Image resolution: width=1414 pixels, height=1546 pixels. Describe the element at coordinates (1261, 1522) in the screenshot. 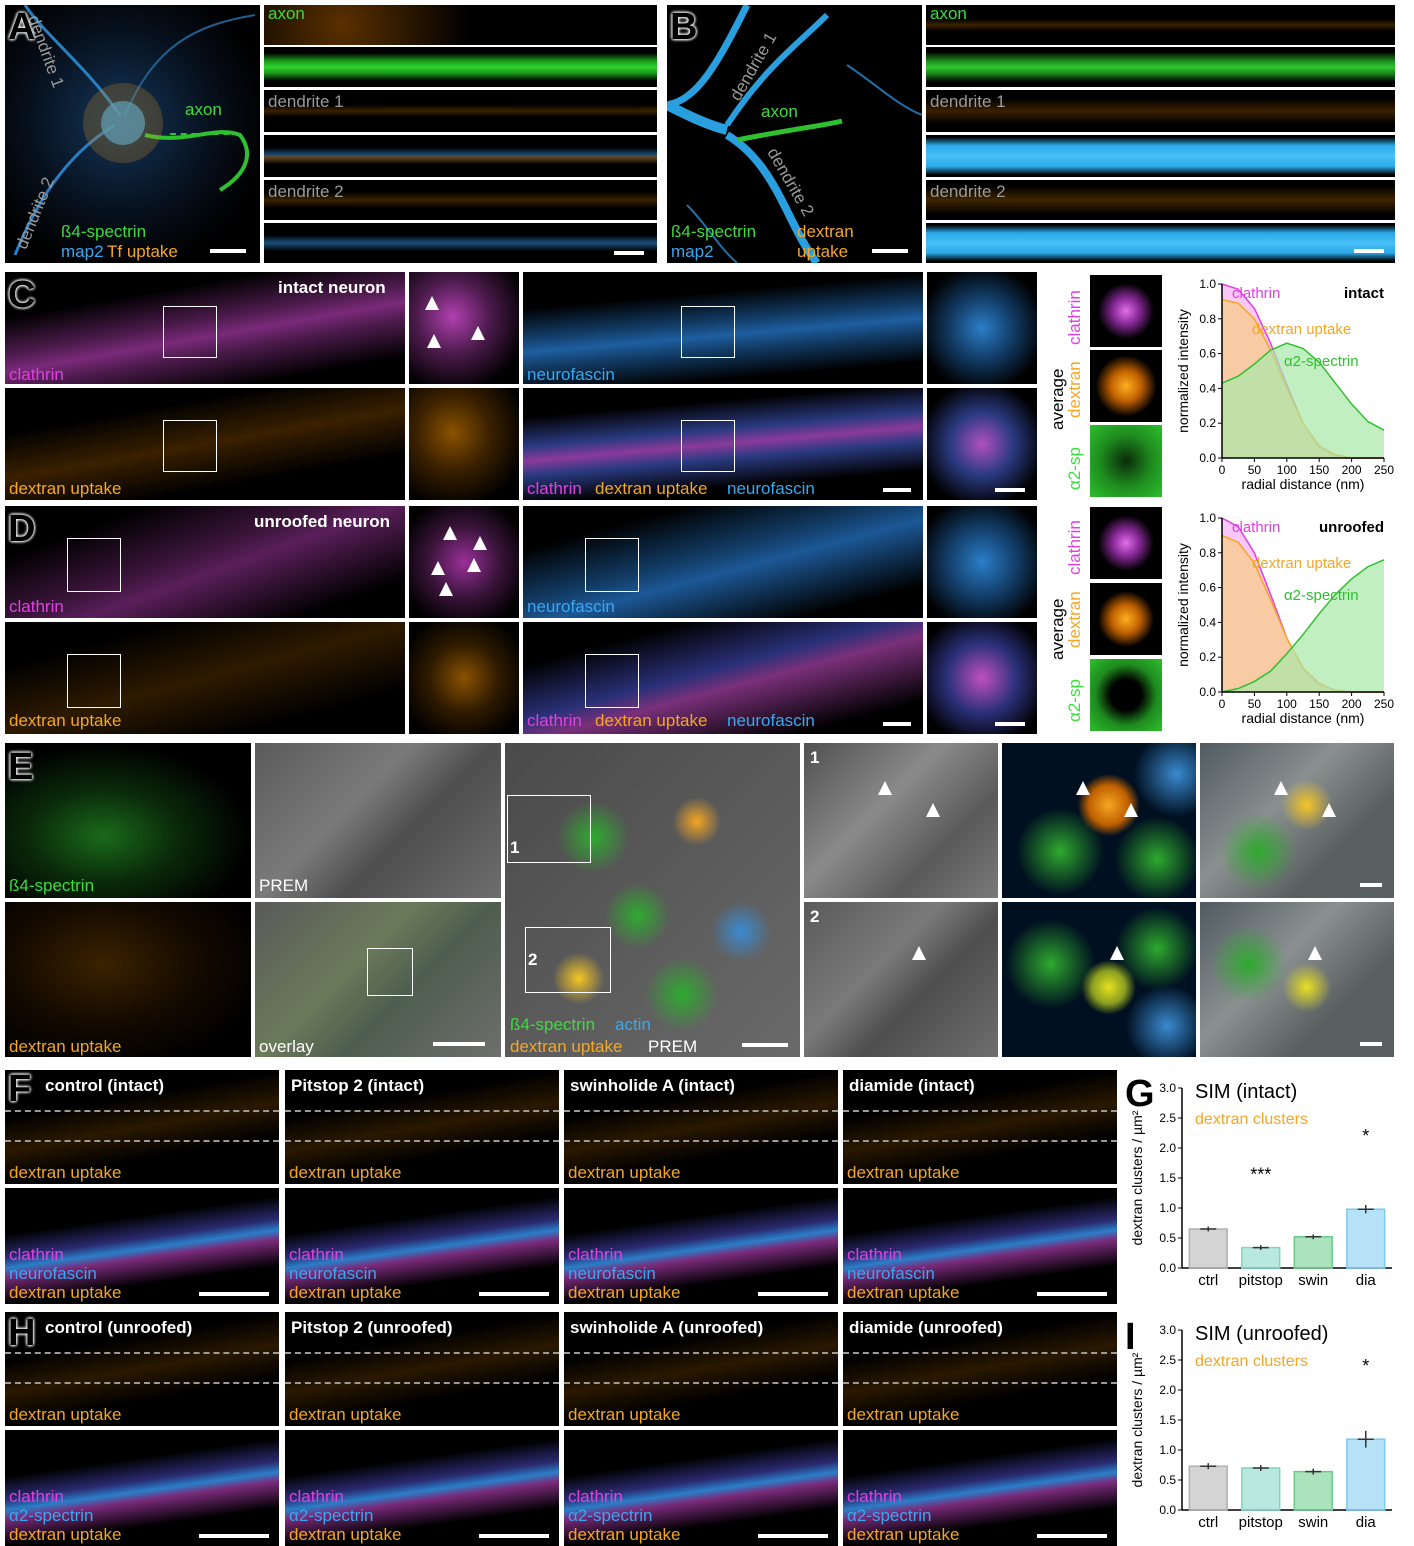

I see `category-label: pitstop` at that location.